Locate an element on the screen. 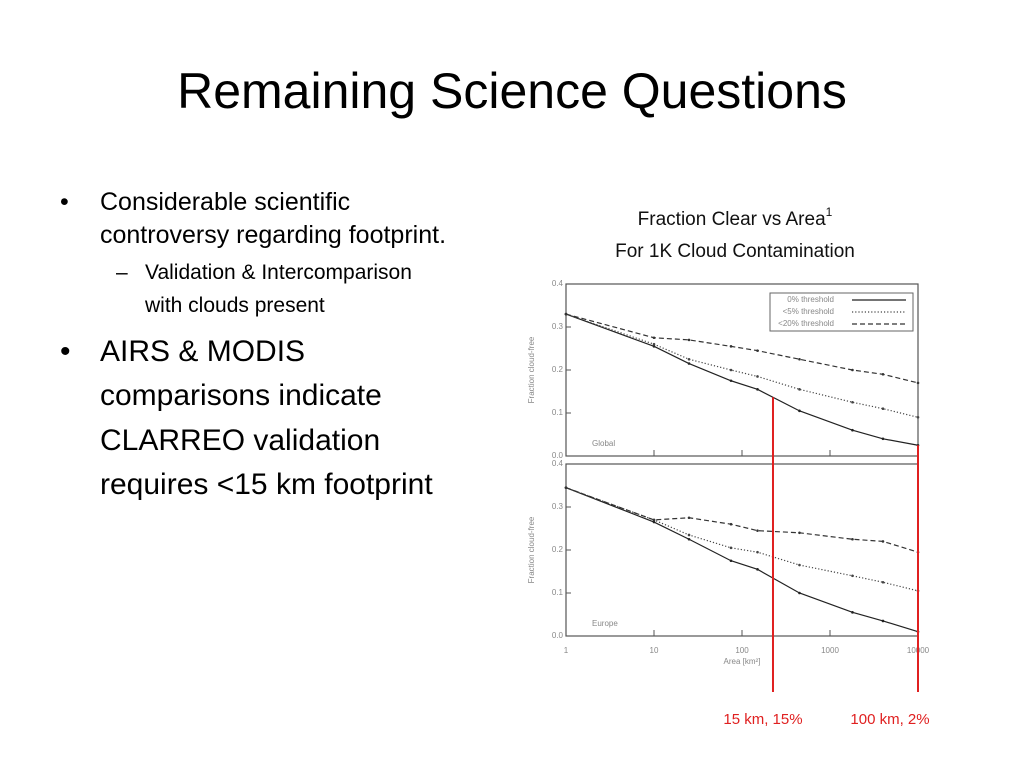 This screenshot has height=768, width=1024. panel-label: Global is located at coordinates (603, 443).